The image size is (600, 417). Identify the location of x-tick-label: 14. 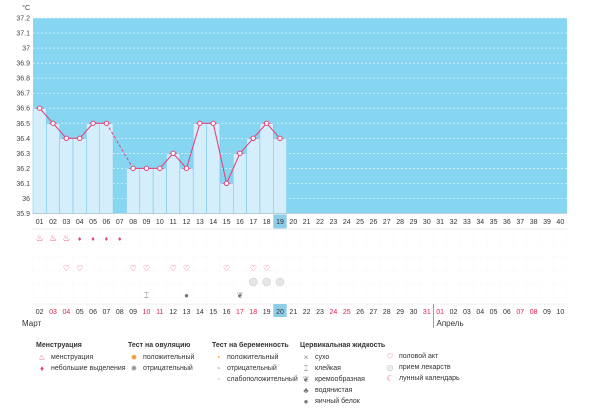
(213, 222).